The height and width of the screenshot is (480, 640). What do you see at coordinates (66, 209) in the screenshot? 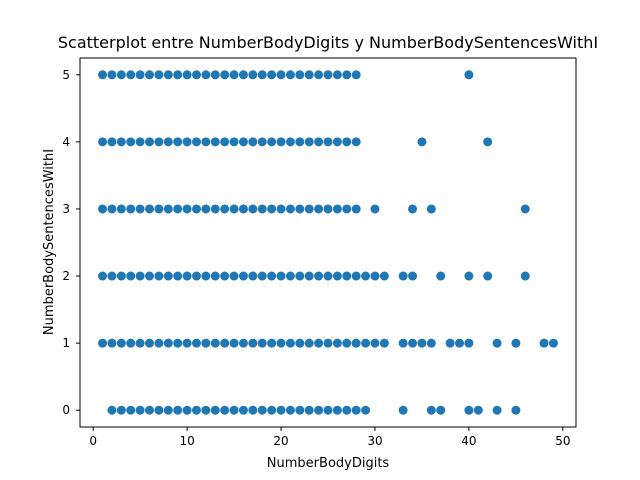
I see `y-tick-label: 3` at bounding box center [66, 209].